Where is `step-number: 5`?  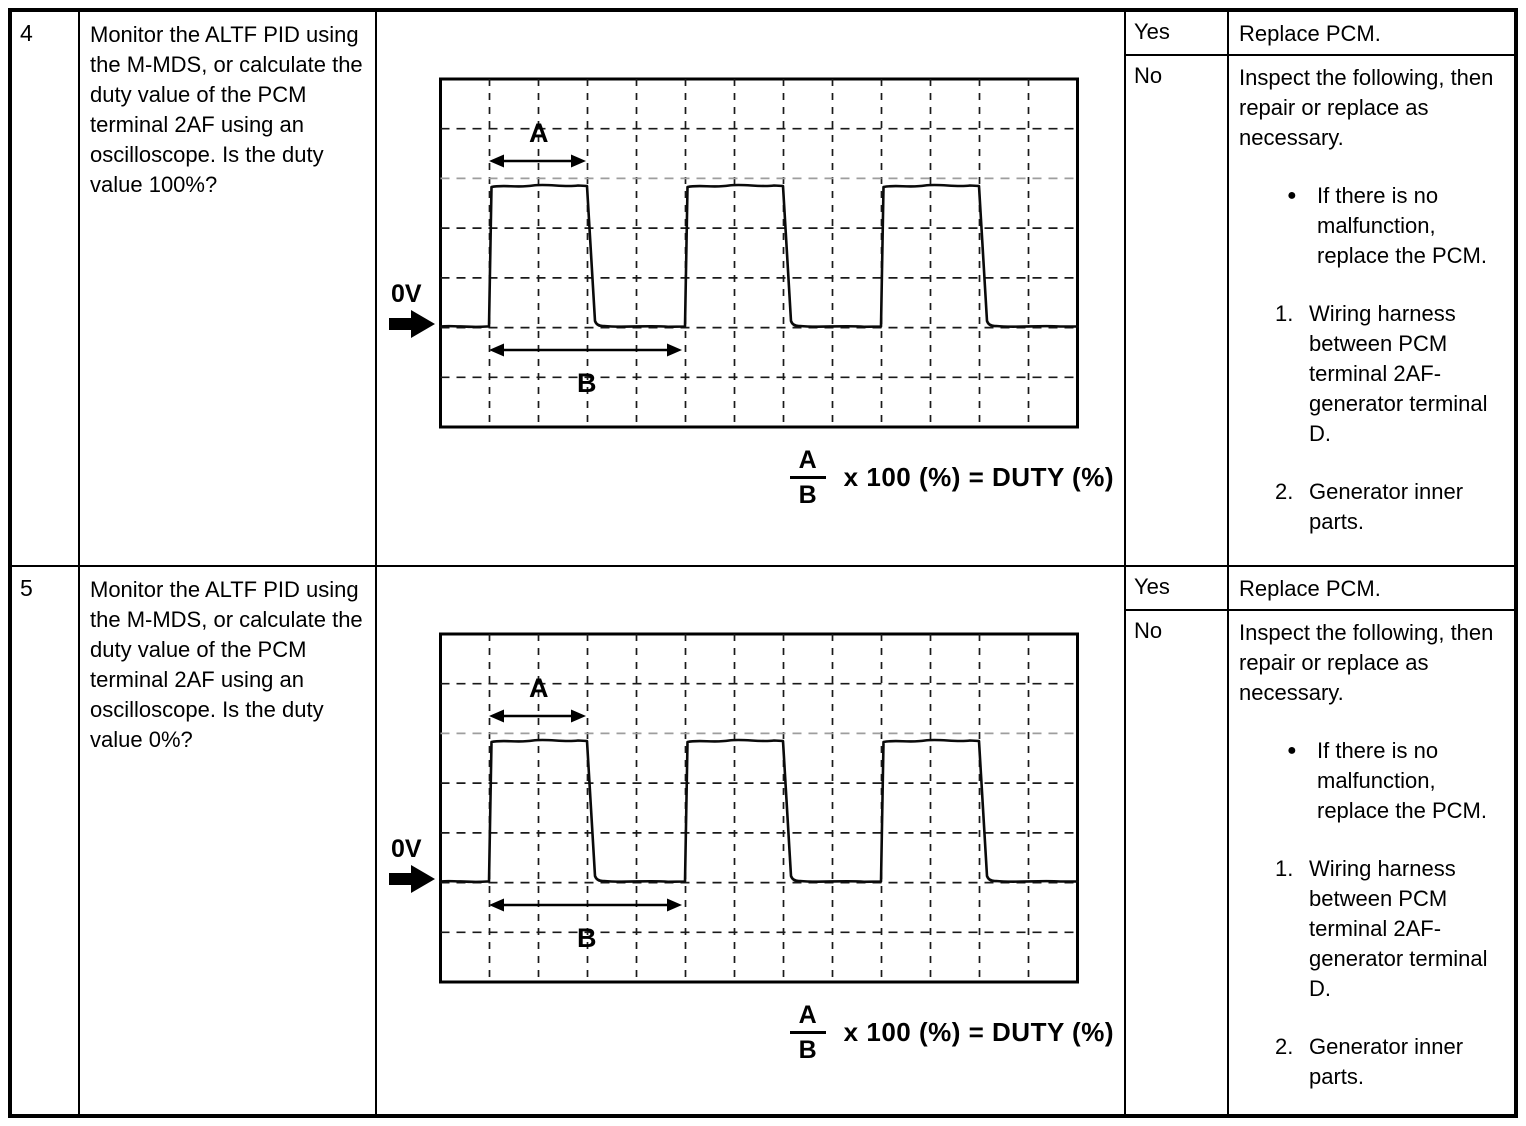
step-number: 5 is located at coordinates (46, 840).